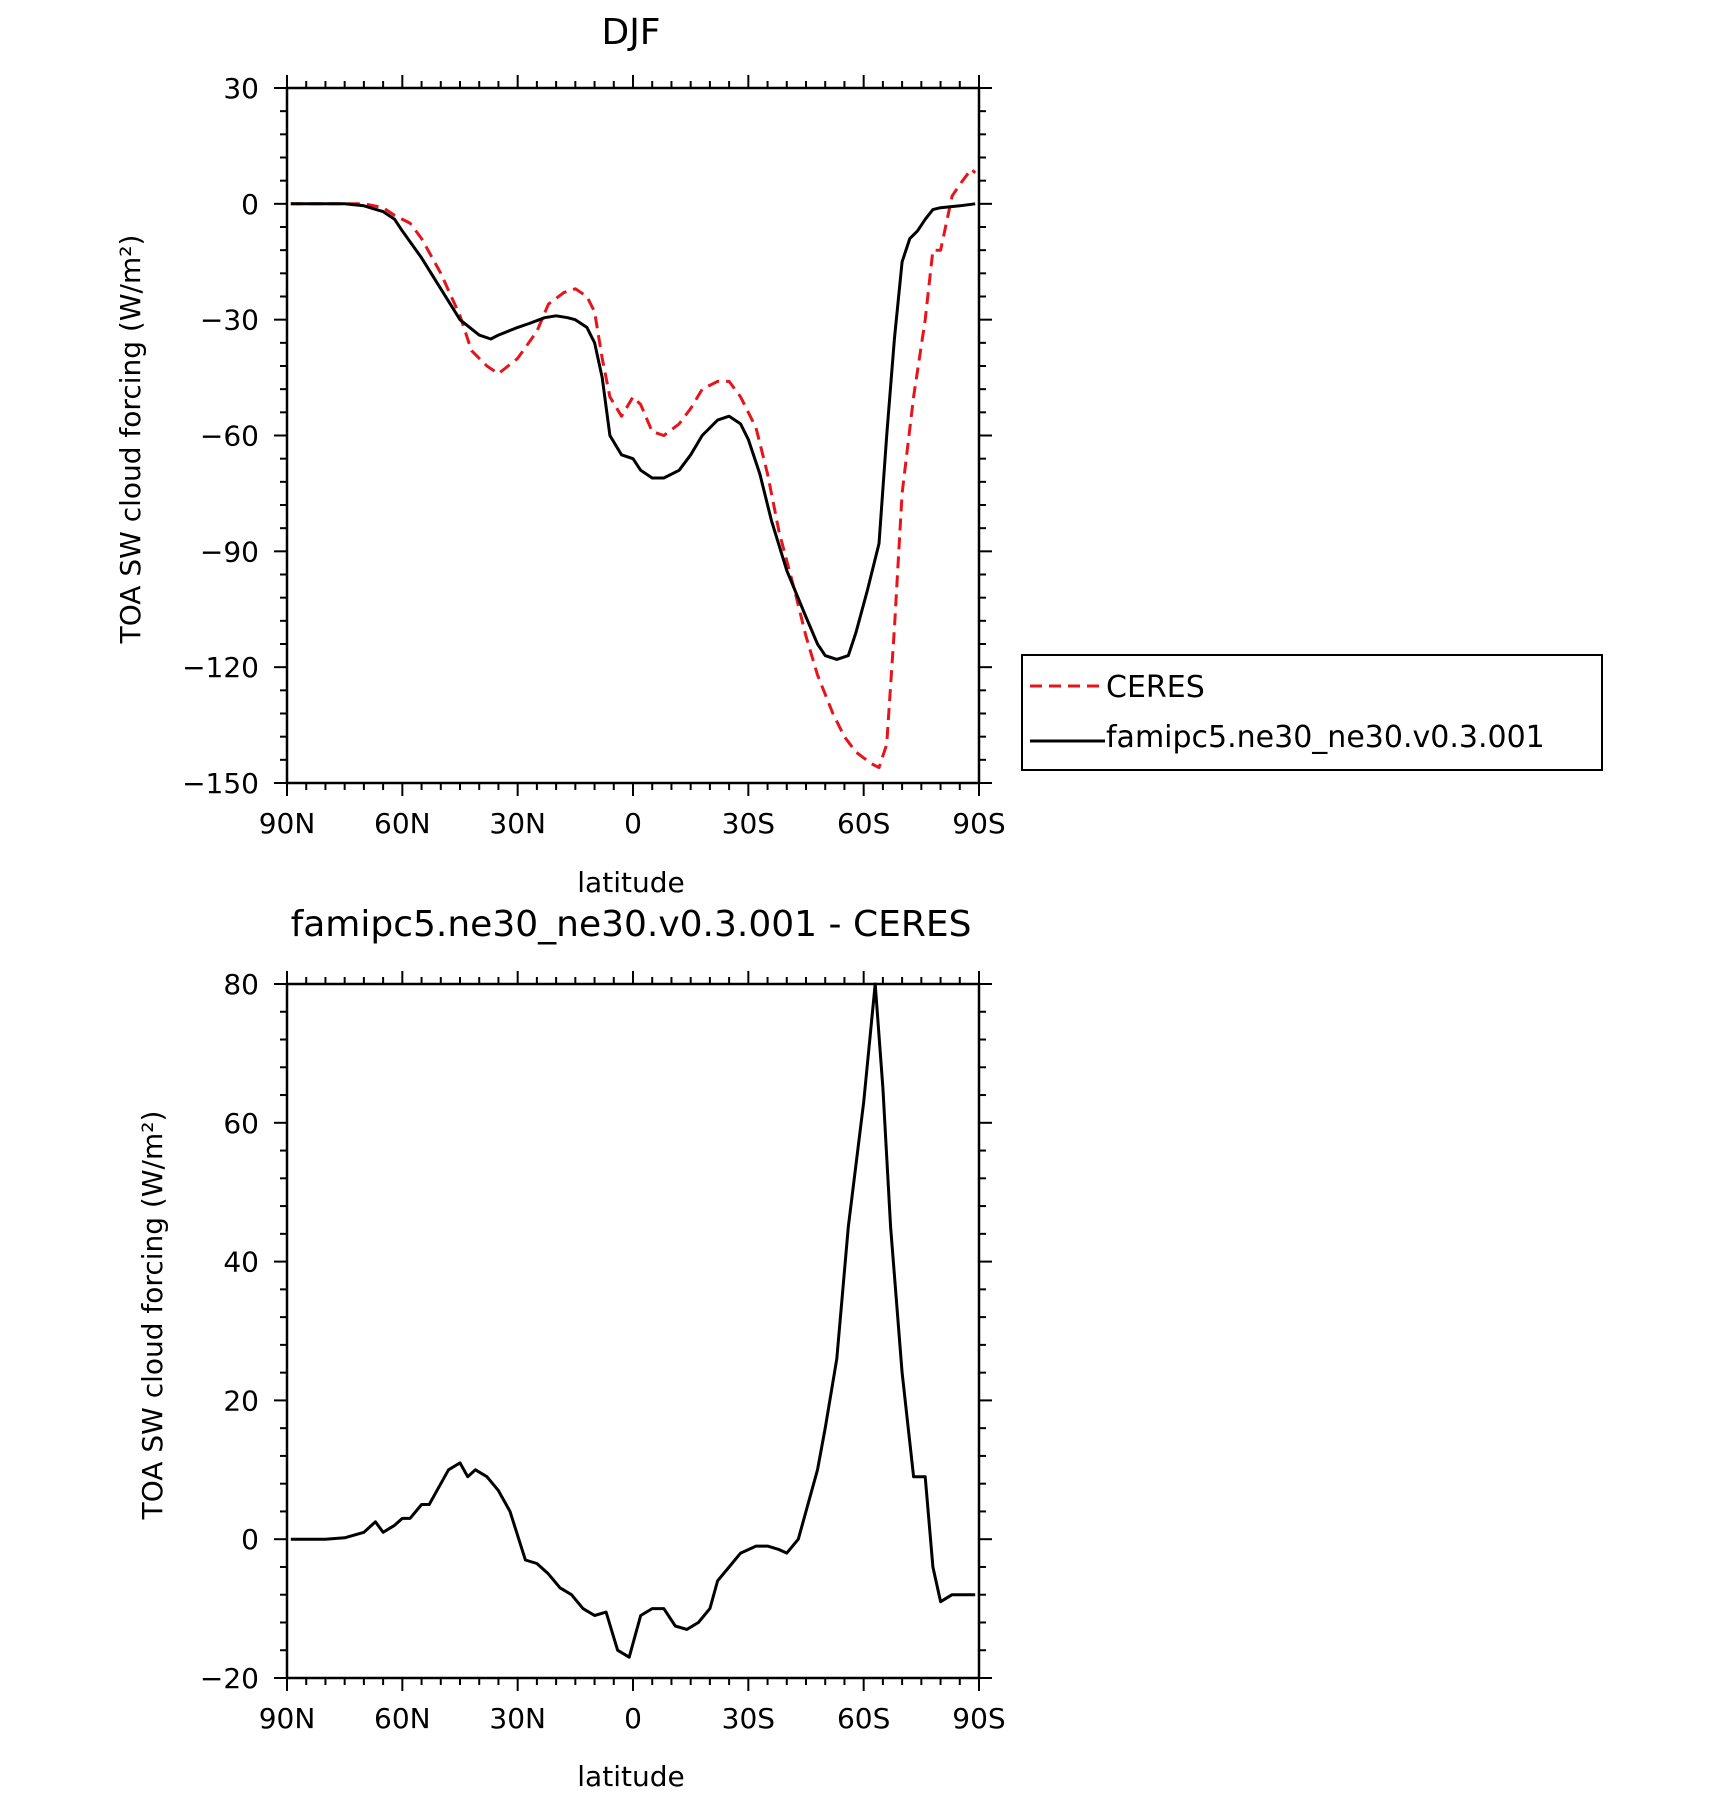 This screenshot has height=1794, width=1710. What do you see at coordinates (241, 1400) in the screenshot?
I see `y-tick-label: 20` at bounding box center [241, 1400].